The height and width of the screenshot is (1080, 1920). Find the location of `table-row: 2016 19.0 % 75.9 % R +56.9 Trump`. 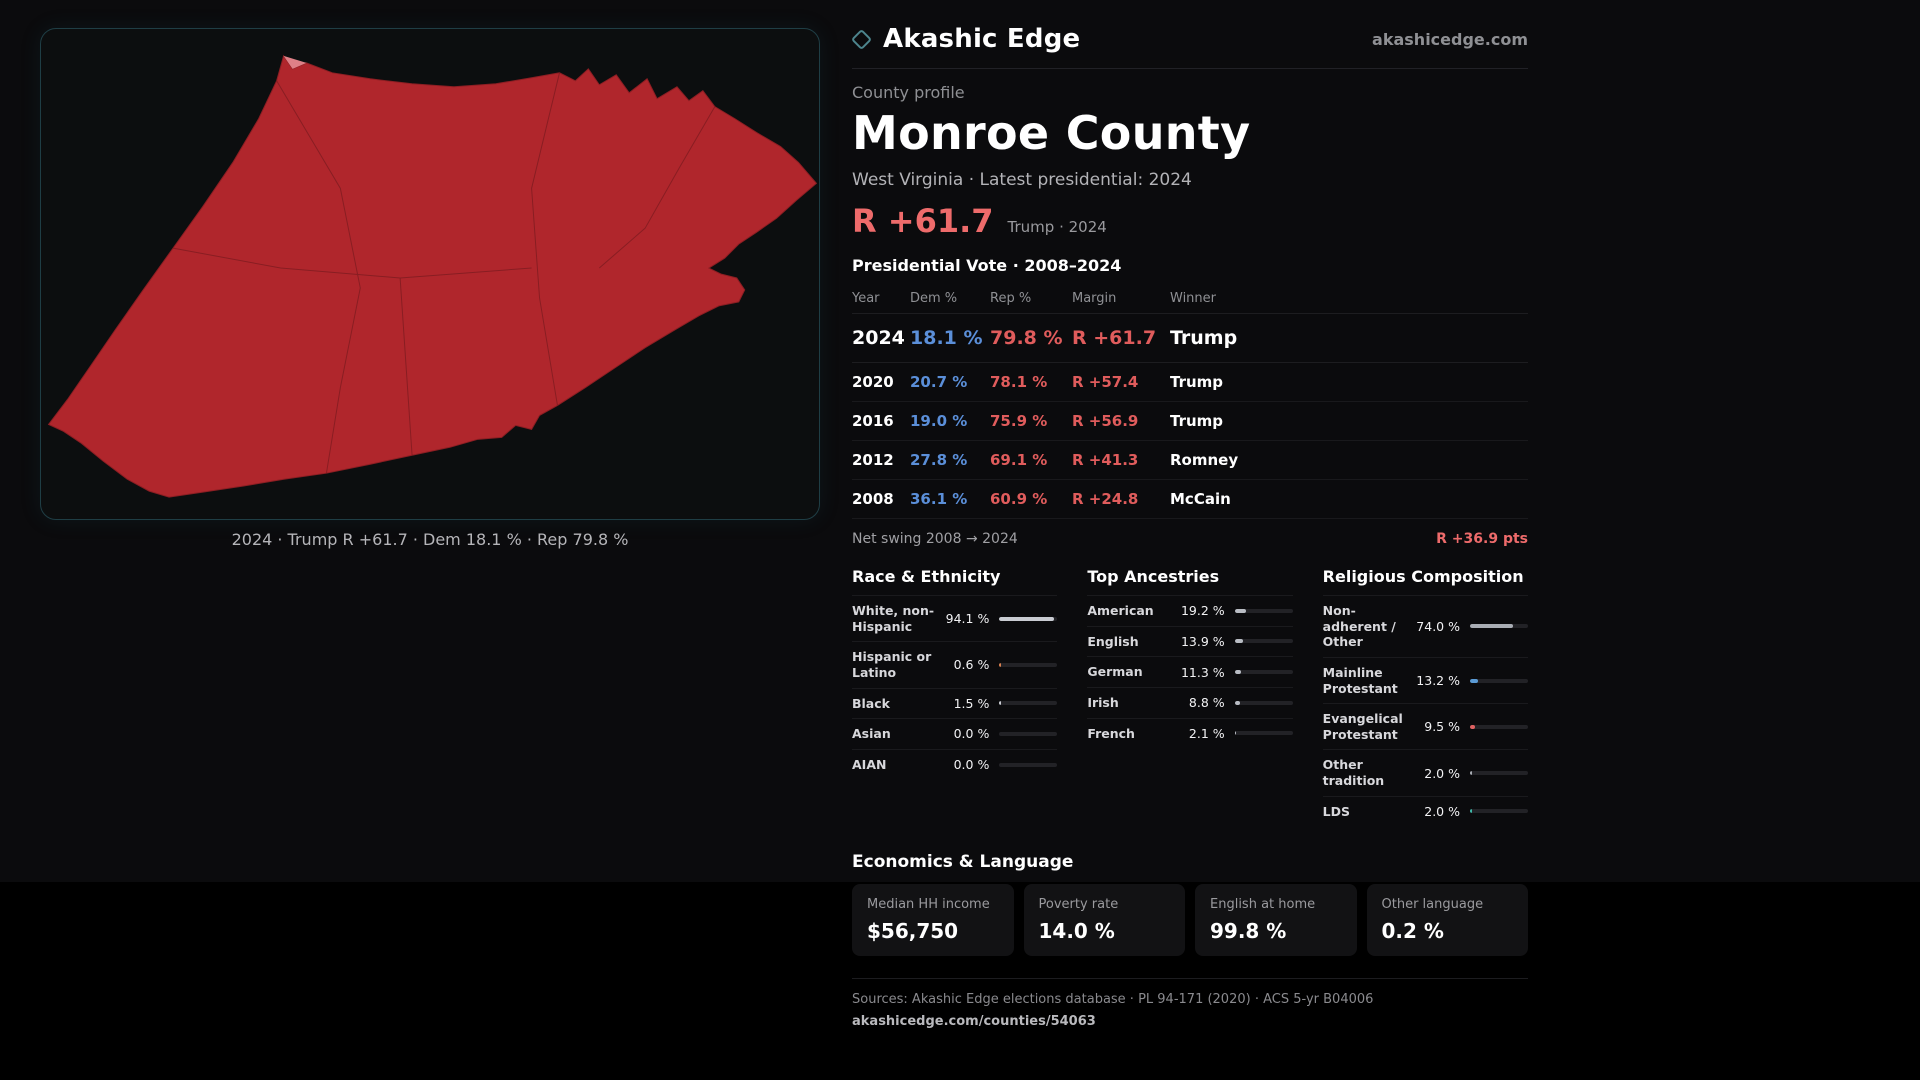

table-row: 2016 19.0 % 75.9 % R +56.9 Trump is located at coordinates (1190, 421).